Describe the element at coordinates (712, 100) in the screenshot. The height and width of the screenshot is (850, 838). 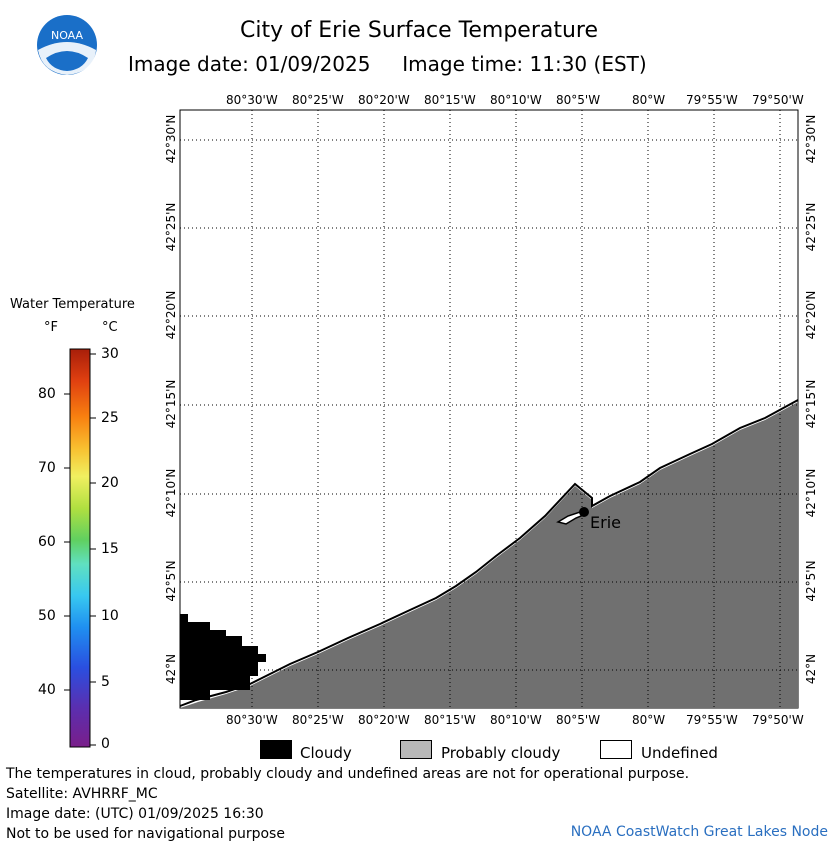
I see `lon-label-top: 79°55'W` at that location.